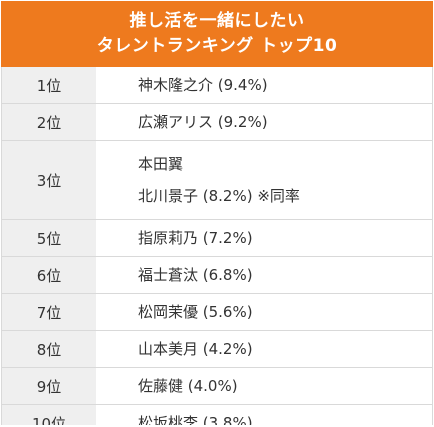  I want to click on rank-cell: 10位, so click(49, 415).